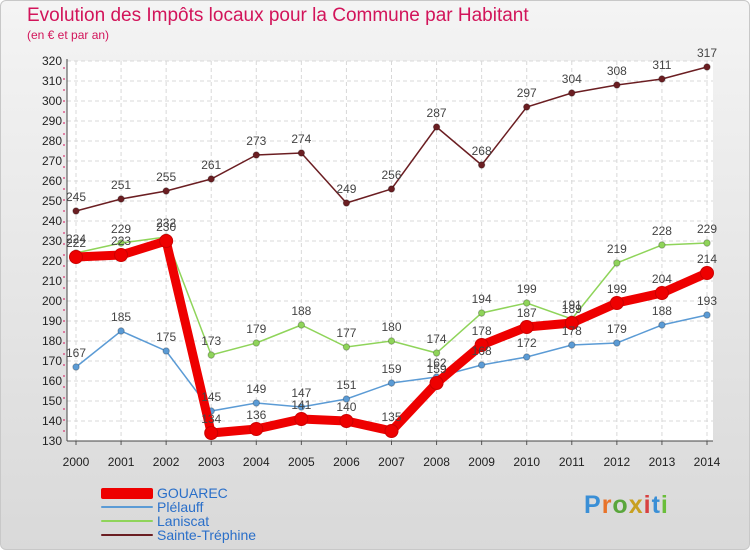 This screenshot has height=550, width=750. Describe the element at coordinates (707, 53) in the screenshot. I see `data-label-sainte-trephine: 317` at that location.